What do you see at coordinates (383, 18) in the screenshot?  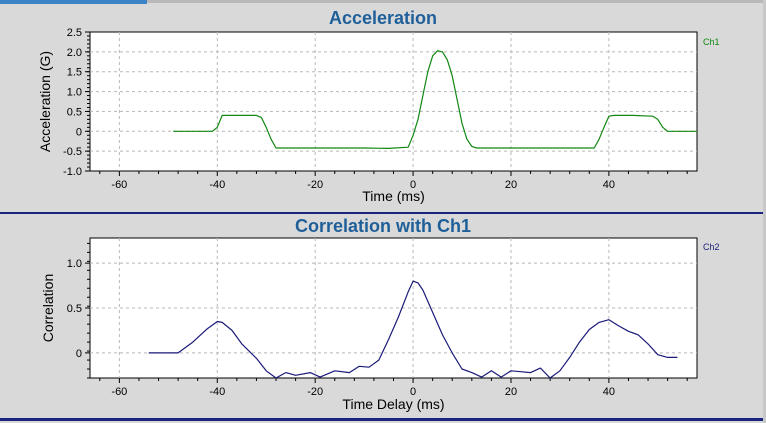 I see `chart-title: Acceleration` at bounding box center [383, 18].